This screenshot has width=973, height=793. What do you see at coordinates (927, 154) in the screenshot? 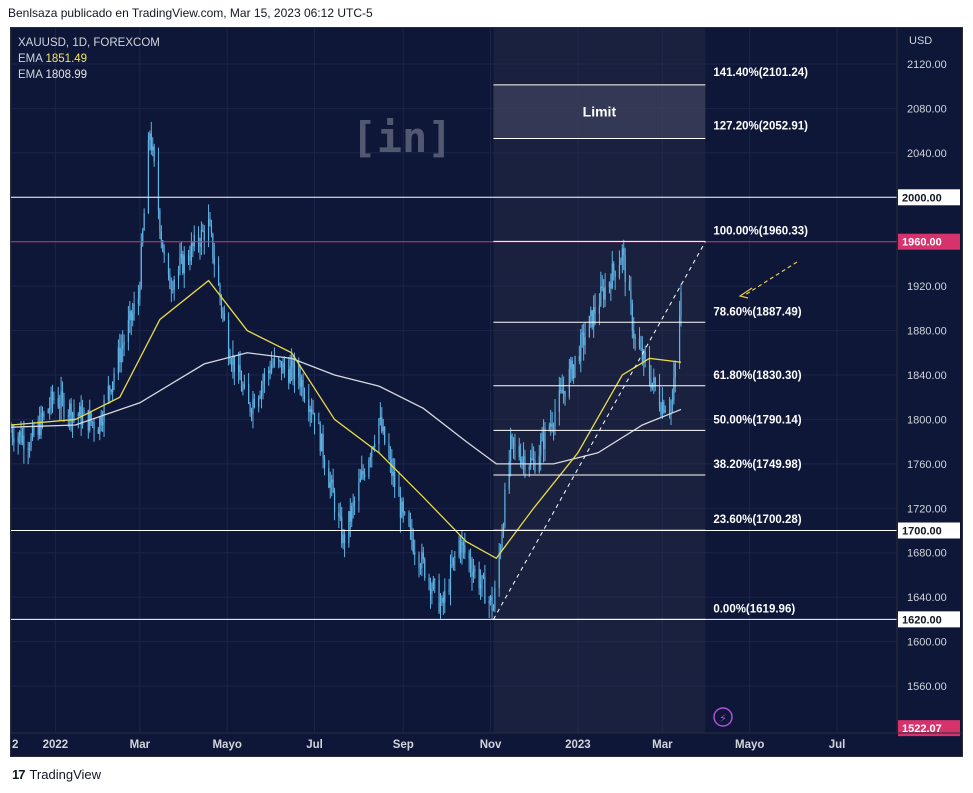
I see `price-axis-label: 2040.00` at bounding box center [927, 154].